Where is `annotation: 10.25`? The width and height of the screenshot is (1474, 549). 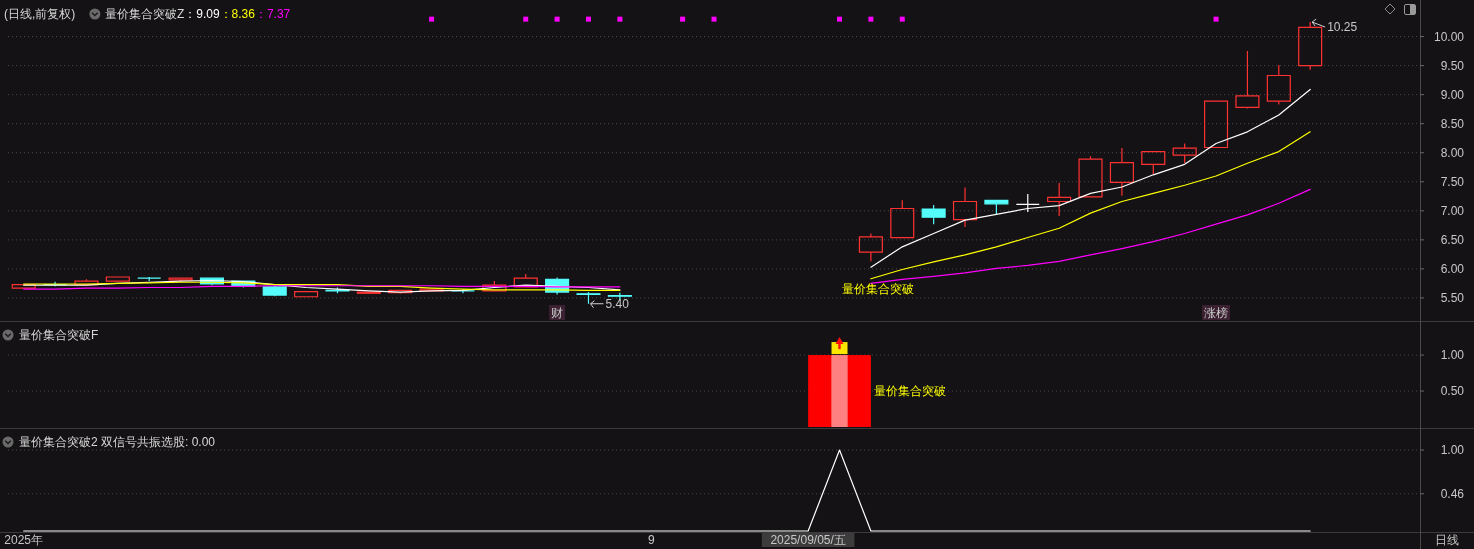
annotation: 10.25 is located at coordinates (1342, 27).